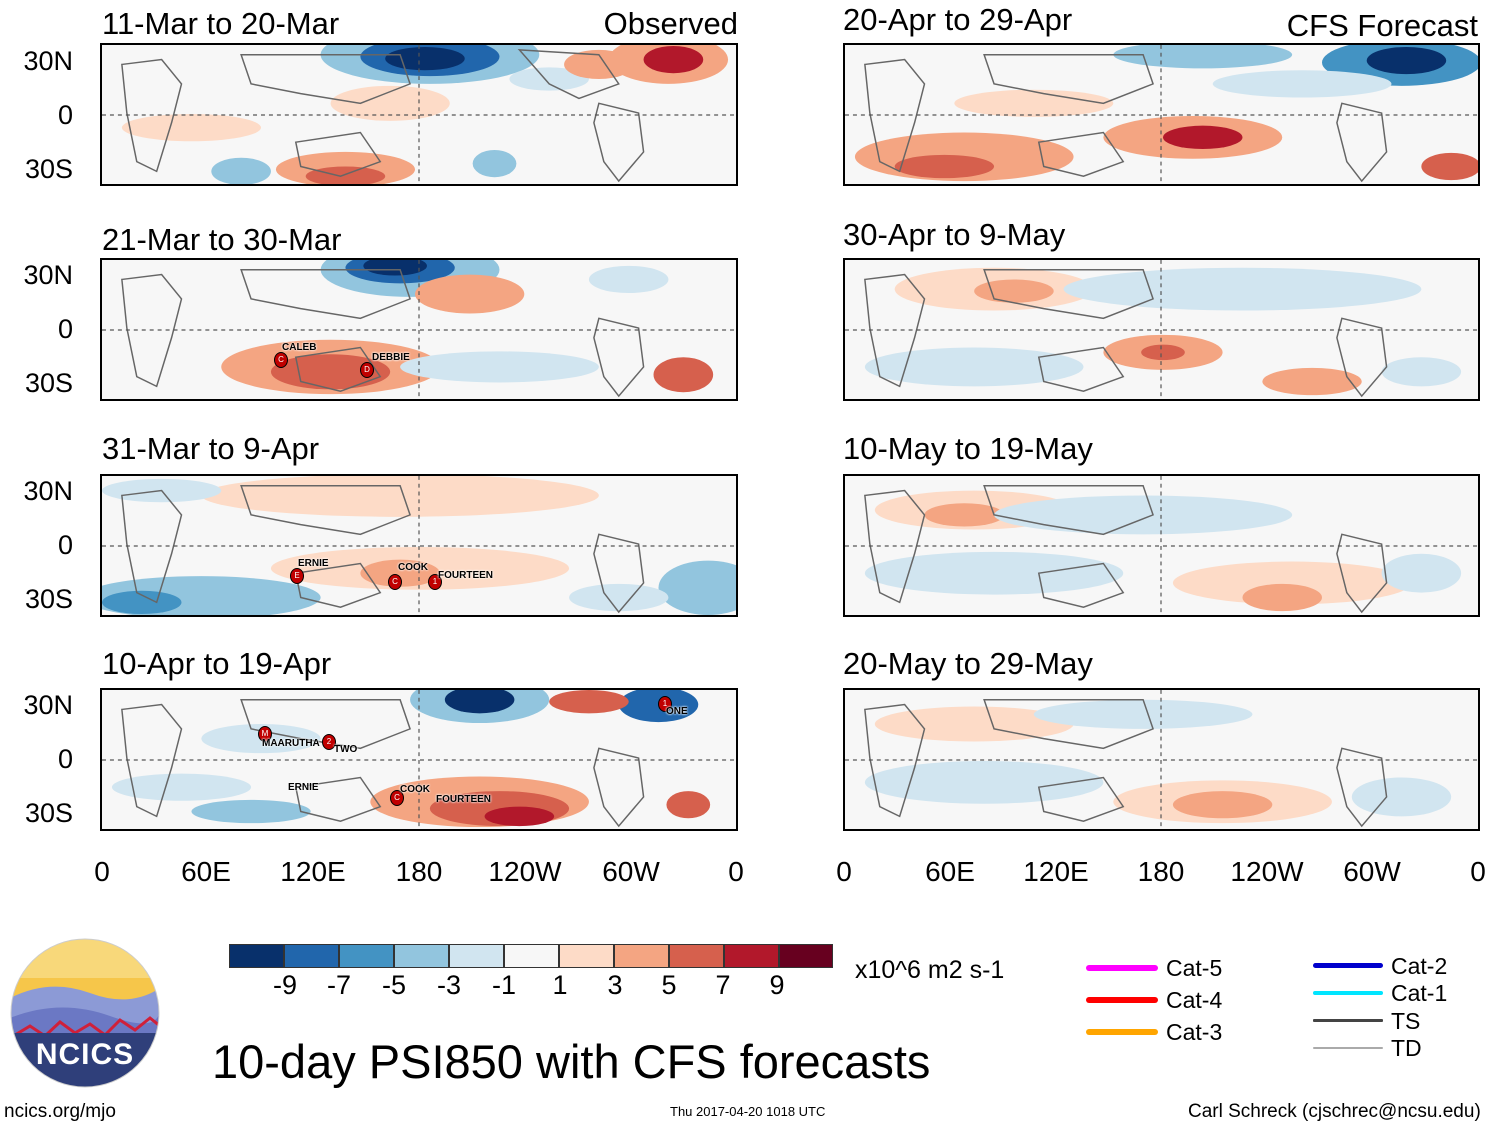 The width and height of the screenshot is (1510, 1127). I want to click on lon-label-right-120e: 120E, so click(1056, 871).